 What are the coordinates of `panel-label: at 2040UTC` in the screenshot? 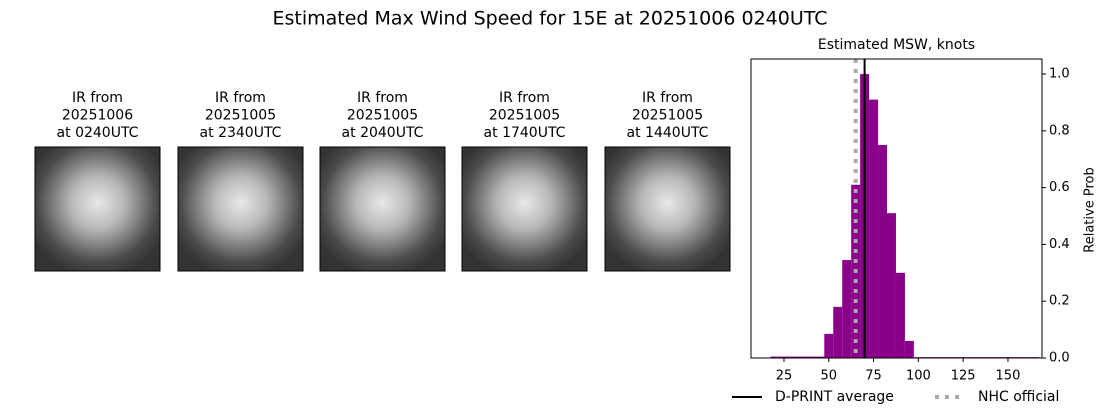 It's located at (383, 133).